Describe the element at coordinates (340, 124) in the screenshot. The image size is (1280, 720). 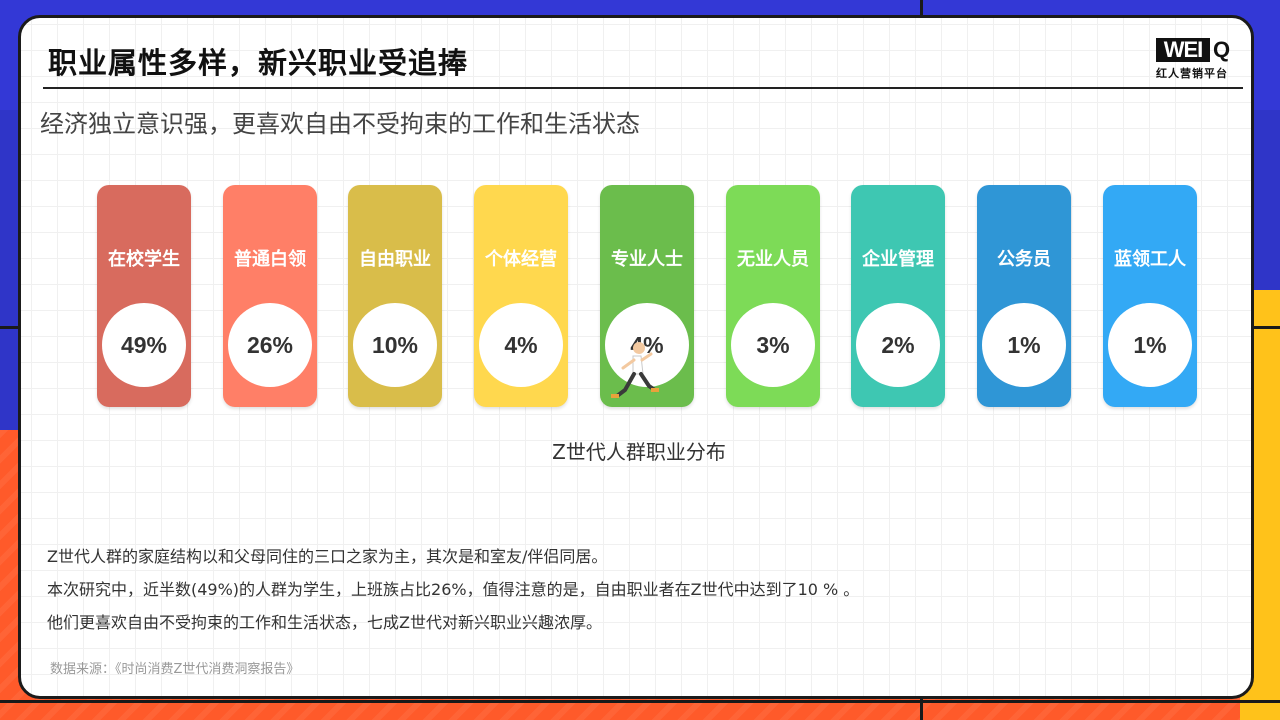
I see `page-subtitle: 经济独立意识强，更喜欢自由不受拘束的工作和生活状态` at that location.